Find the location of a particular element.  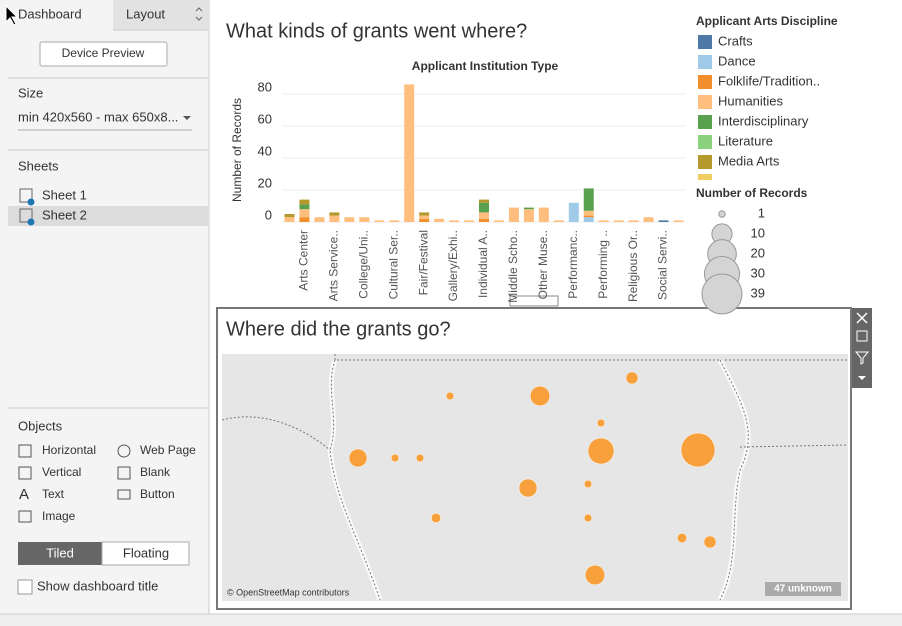

chart-title: Applicant Institution Type is located at coordinates (485, 66).